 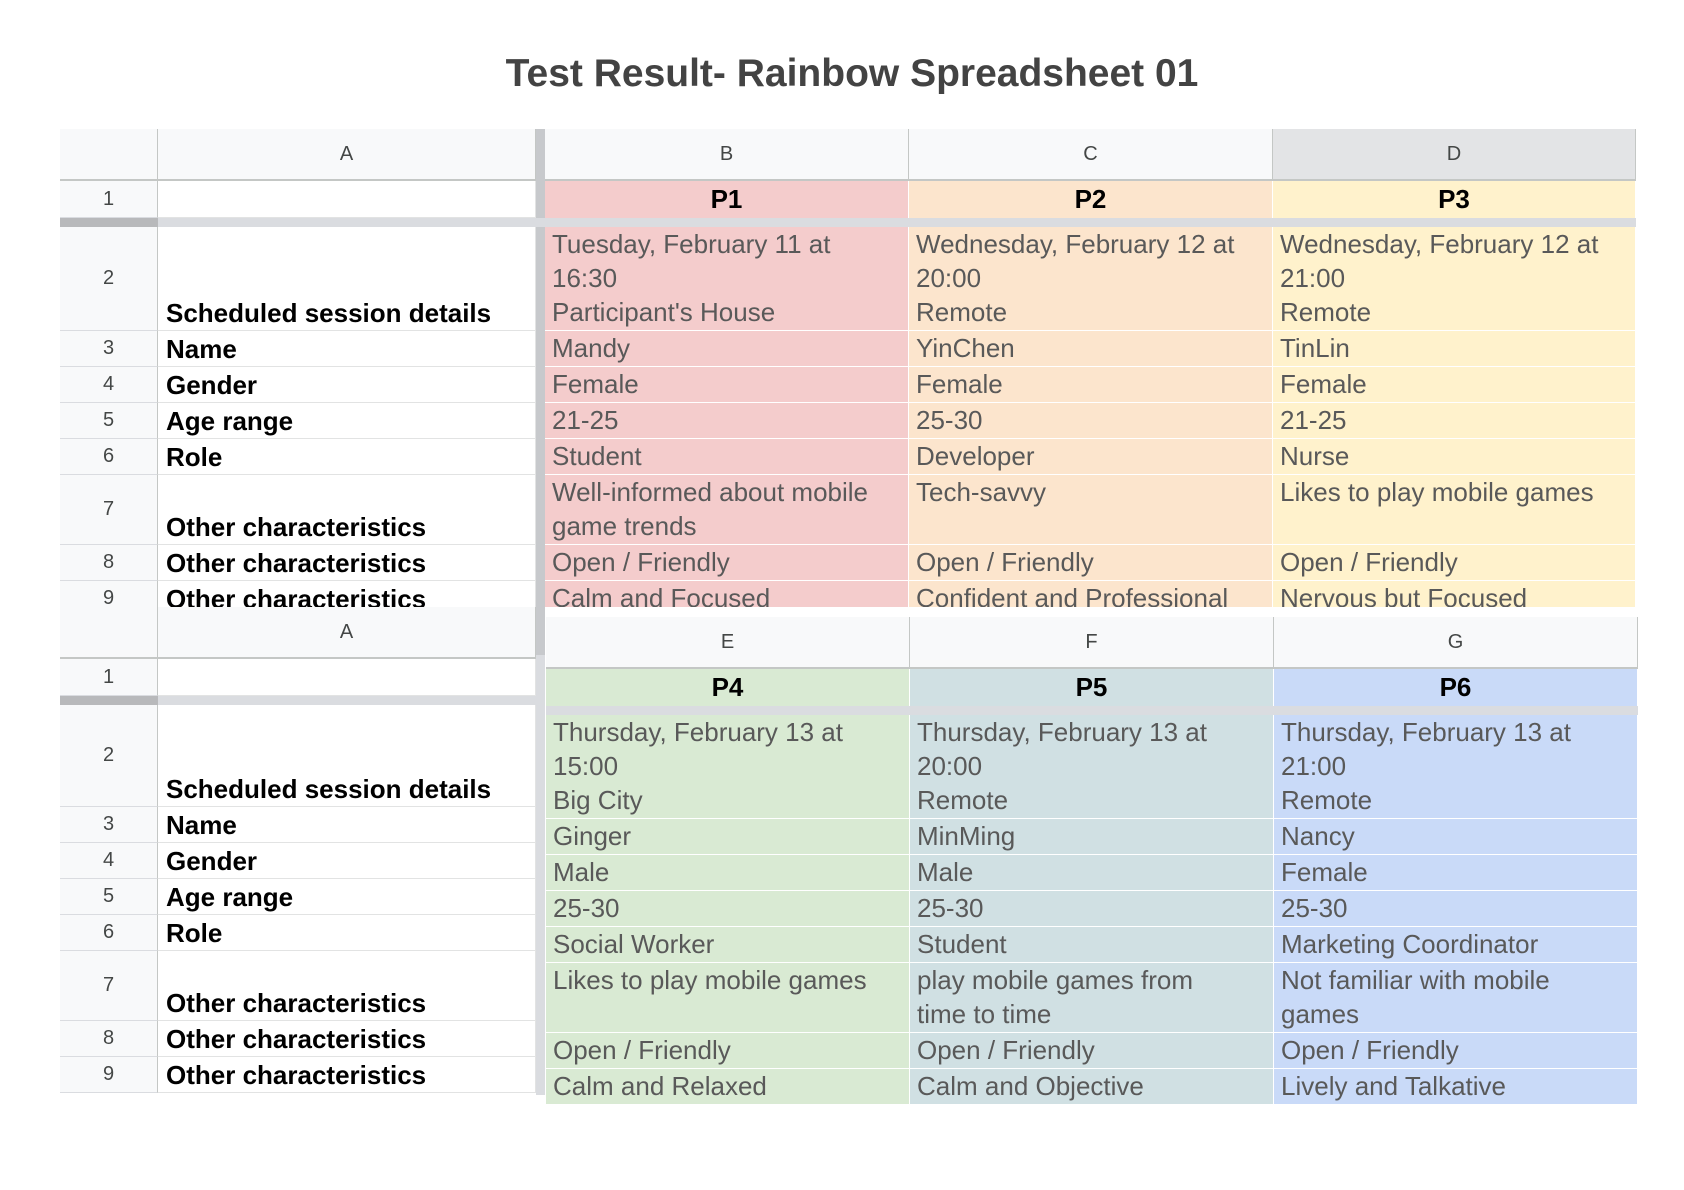 I want to click on participant-header-p6: P6, so click(x=1456, y=687).